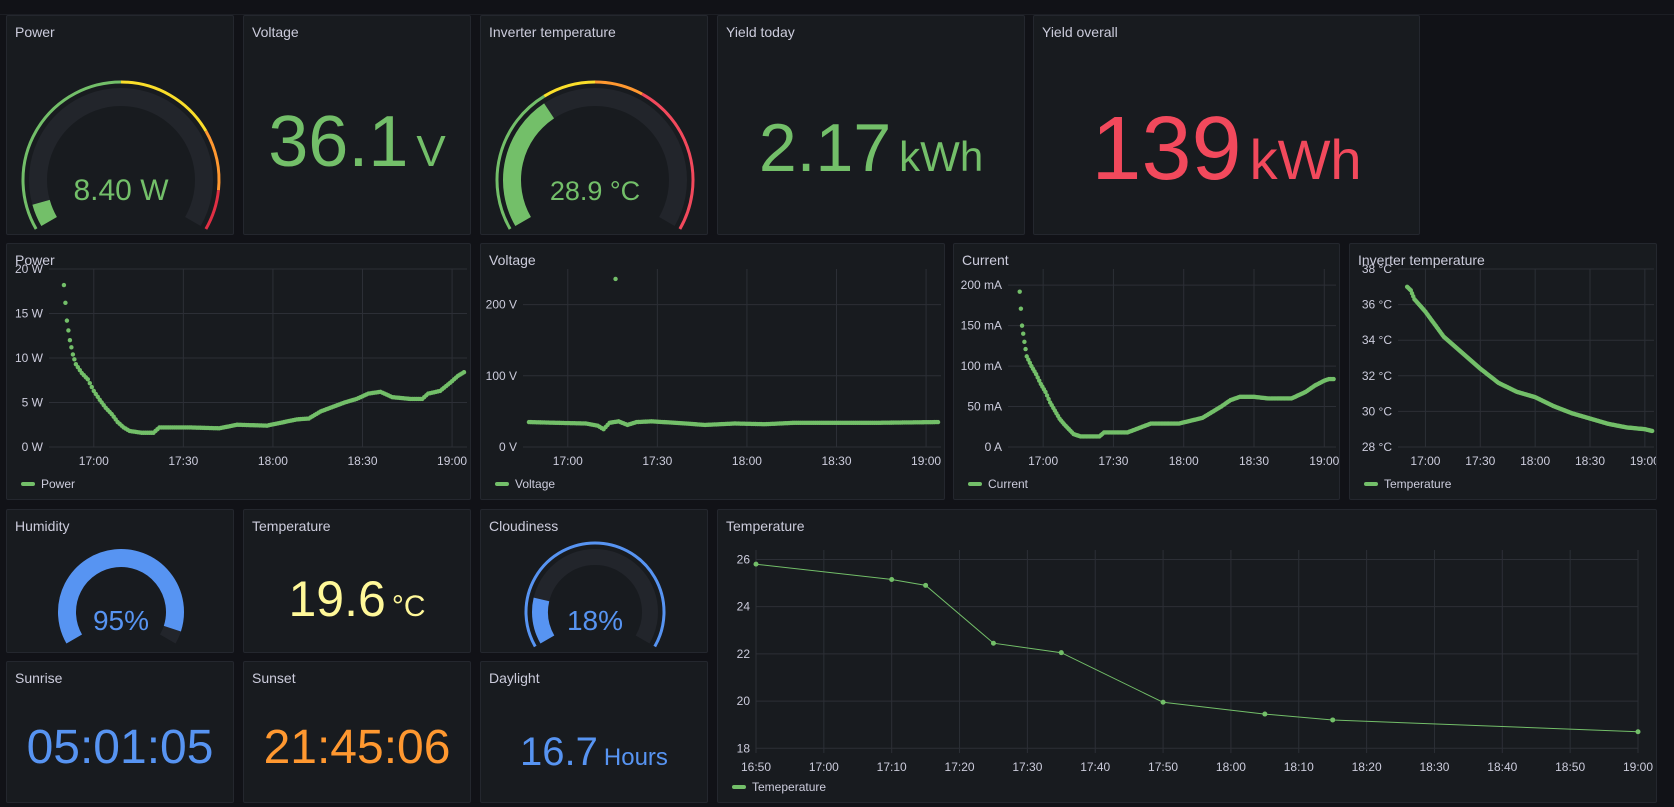 The height and width of the screenshot is (807, 1674). Describe the element at coordinates (594, 125) in the screenshot. I see `inverter-temp-gauge-panel: Inverter temperature 28.9 °C` at that location.